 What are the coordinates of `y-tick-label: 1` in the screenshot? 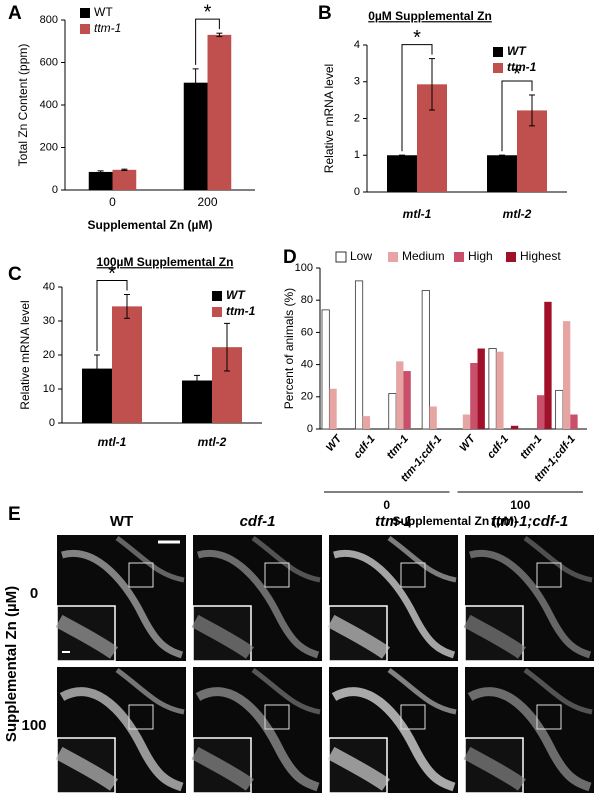 It's located at (357, 155).